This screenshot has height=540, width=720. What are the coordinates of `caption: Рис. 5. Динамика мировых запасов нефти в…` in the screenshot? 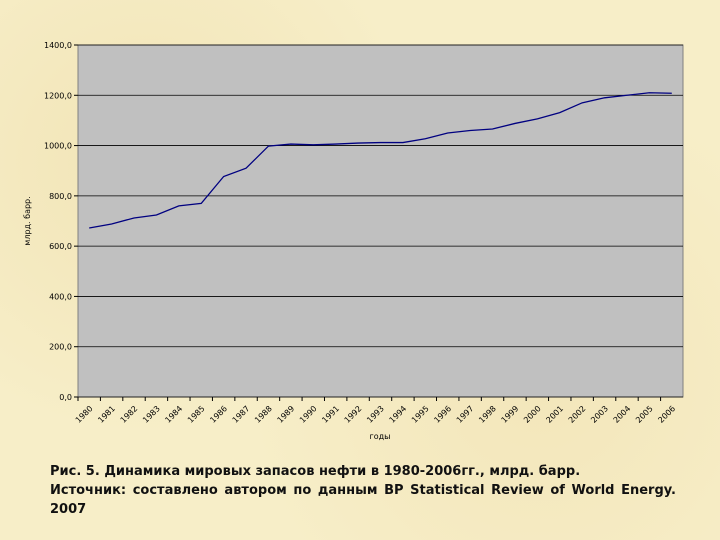 It's located at (363, 490).